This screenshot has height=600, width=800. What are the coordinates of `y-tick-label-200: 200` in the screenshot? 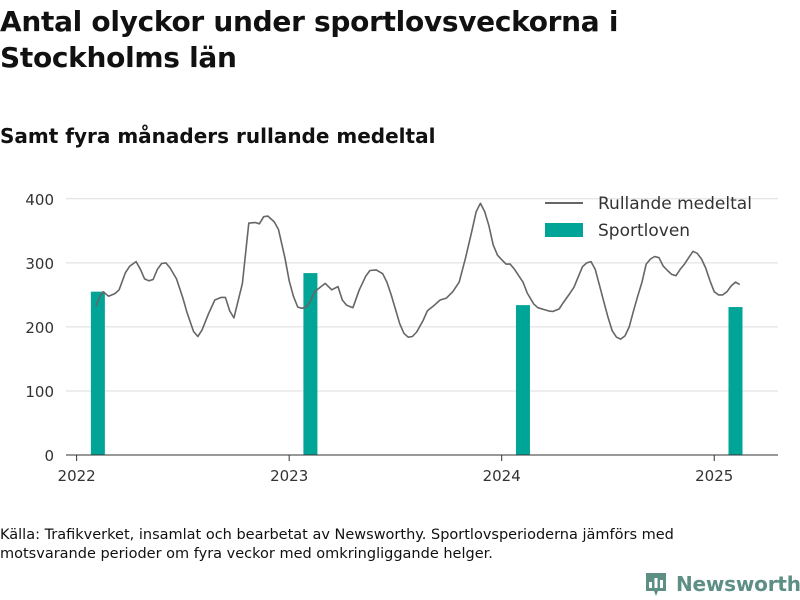 It's located at (39, 328).